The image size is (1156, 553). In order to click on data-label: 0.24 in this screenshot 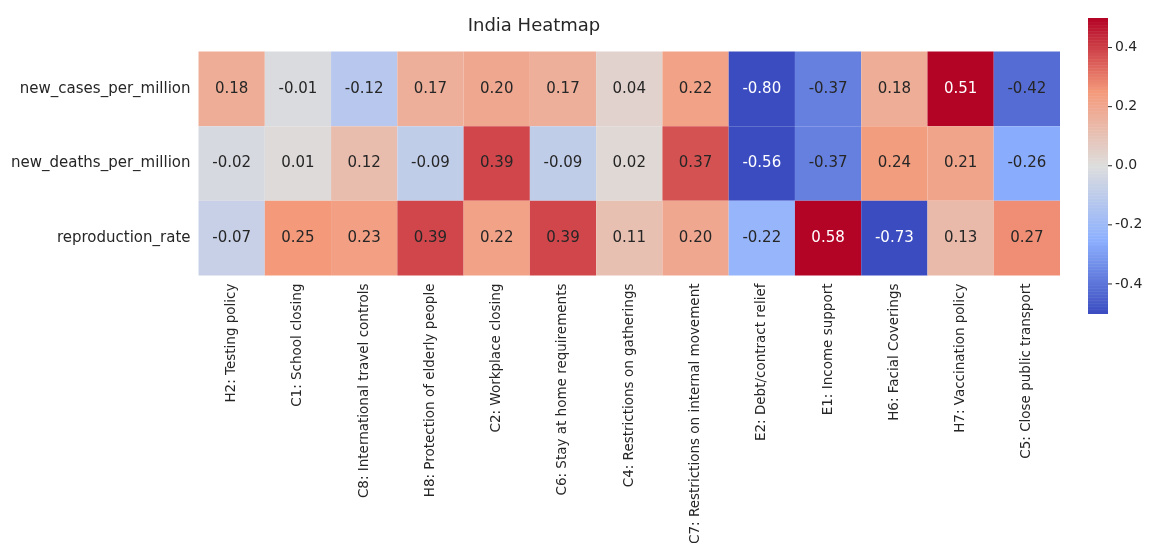, I will do `click(894, 162)`.